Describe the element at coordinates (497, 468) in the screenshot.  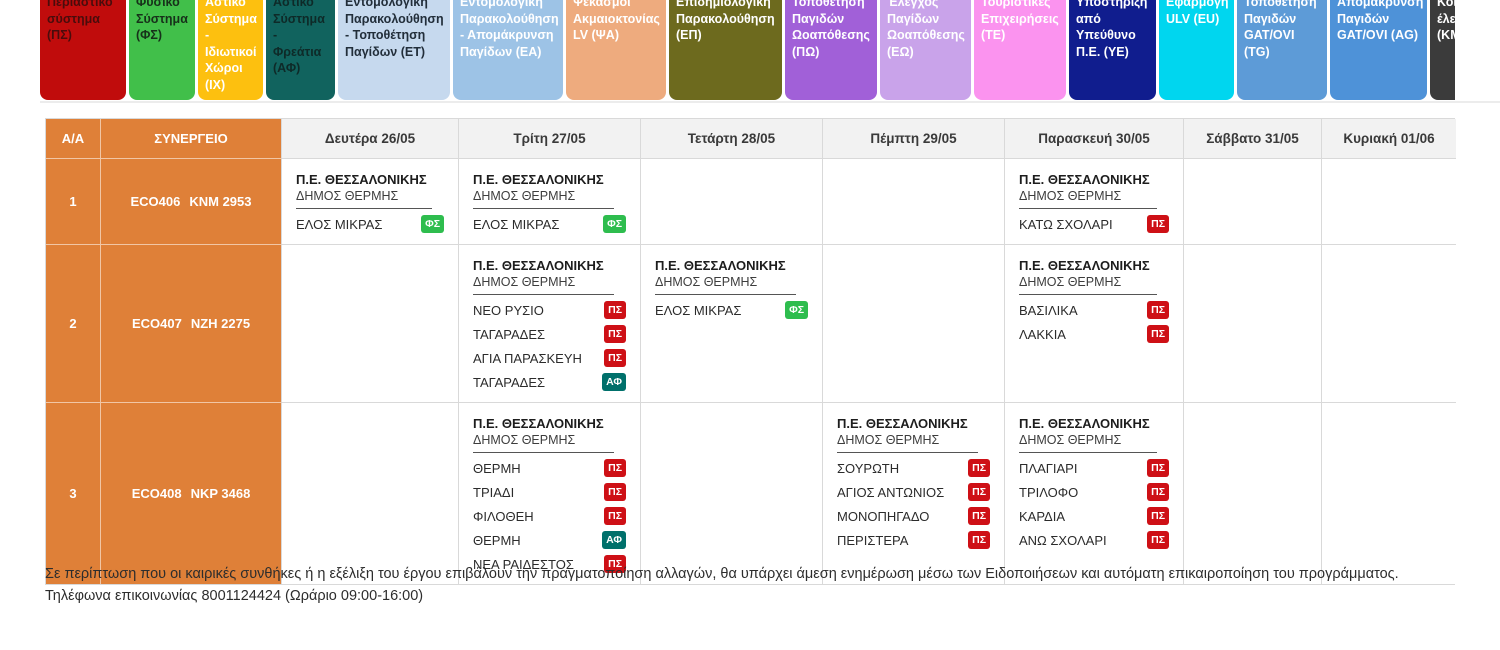
I see `locality-name: ΘΕΡΜΗ` at that location.